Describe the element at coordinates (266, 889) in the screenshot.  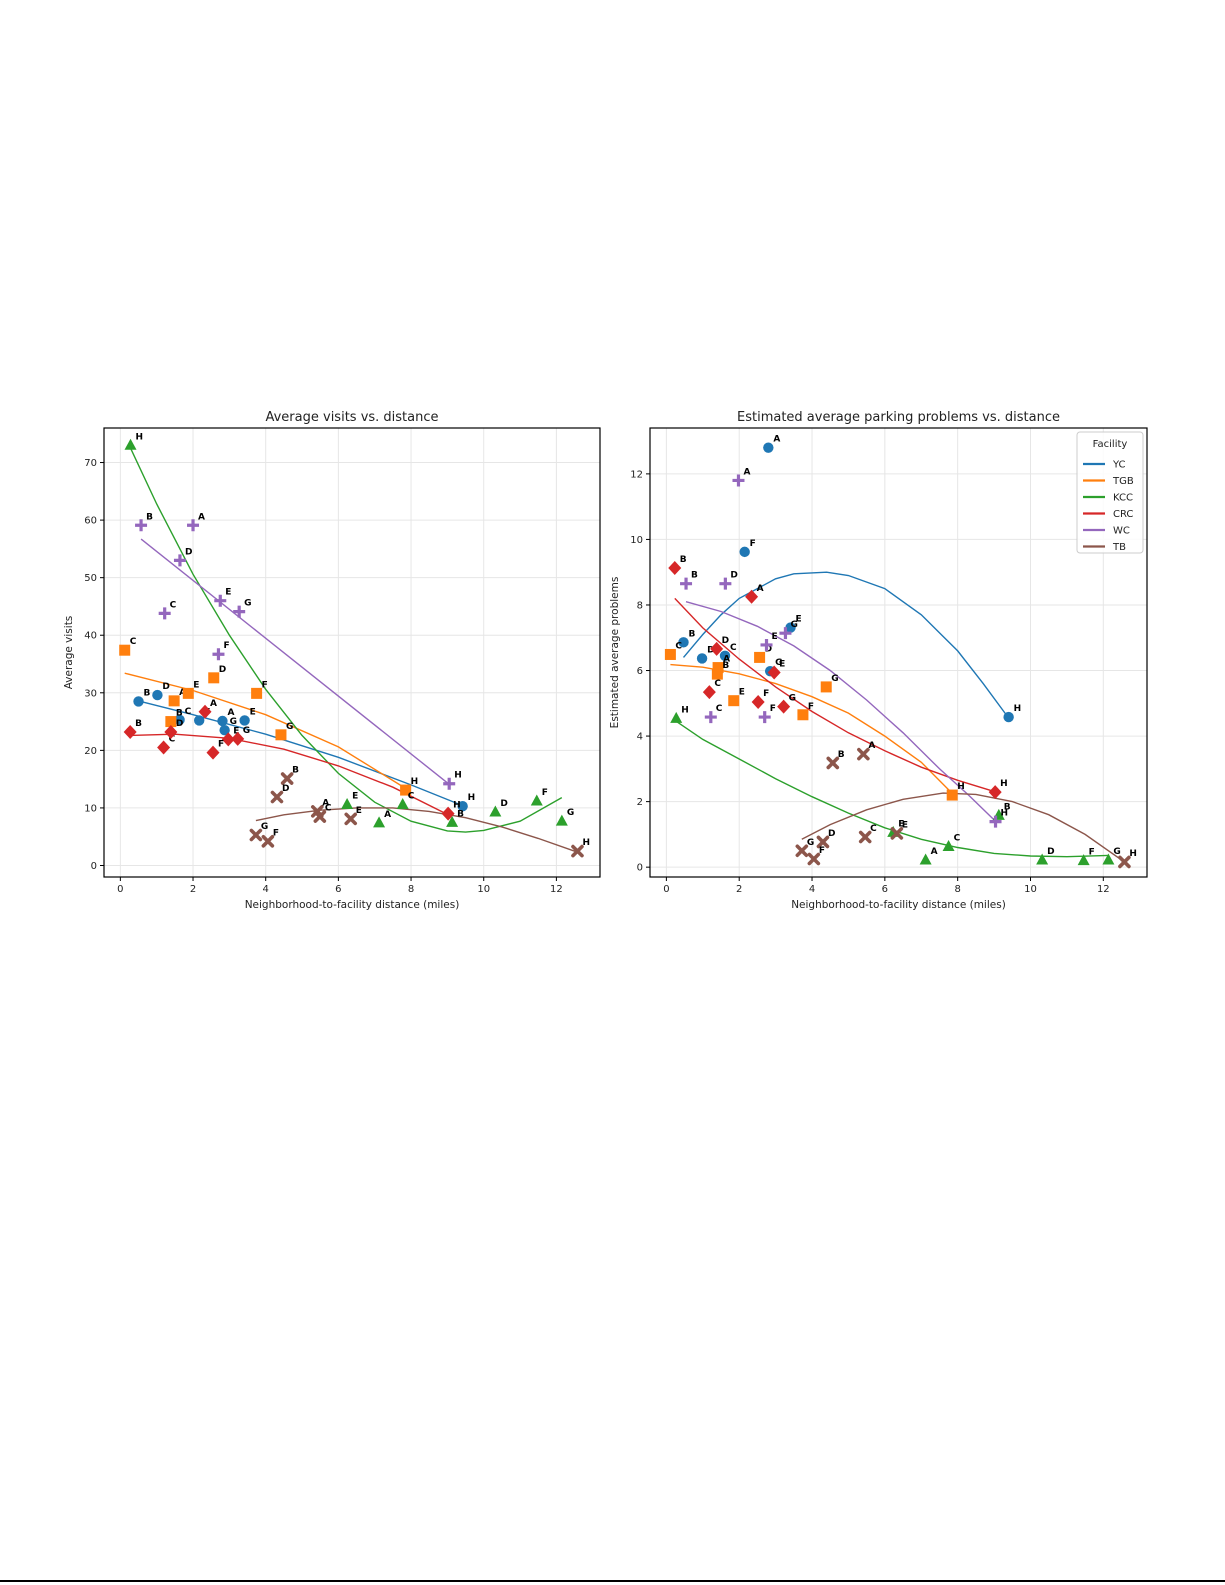
I see `x-tick-label: 4` at that location.